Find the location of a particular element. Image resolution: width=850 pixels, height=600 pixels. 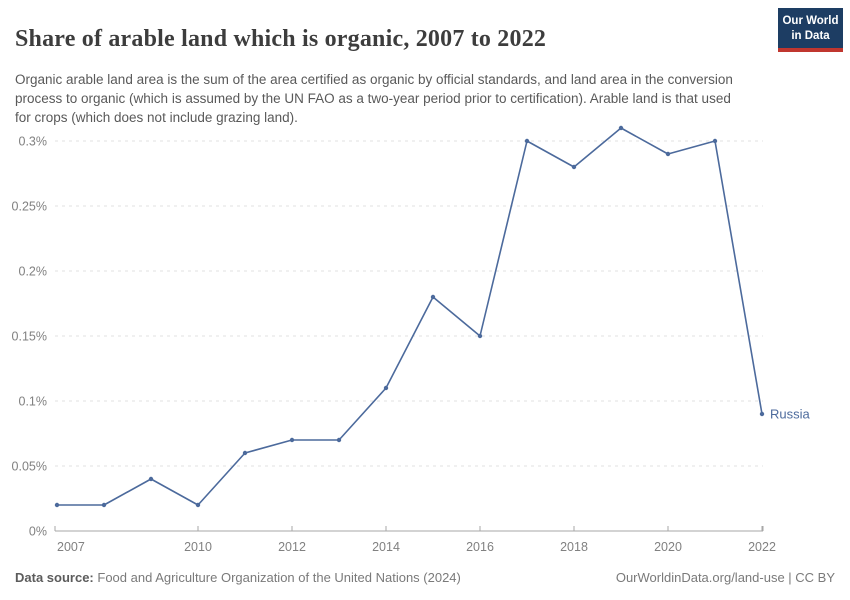

owid-logo-line2: in Data is located at coordinates (810, 35).